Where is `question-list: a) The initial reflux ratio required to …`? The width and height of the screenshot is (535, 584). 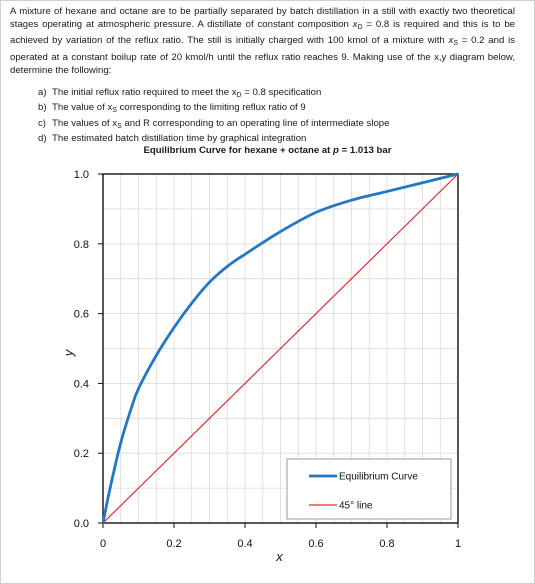
question-list: a) The initial reflux ratio required to … is located at coordinates (273, 118).